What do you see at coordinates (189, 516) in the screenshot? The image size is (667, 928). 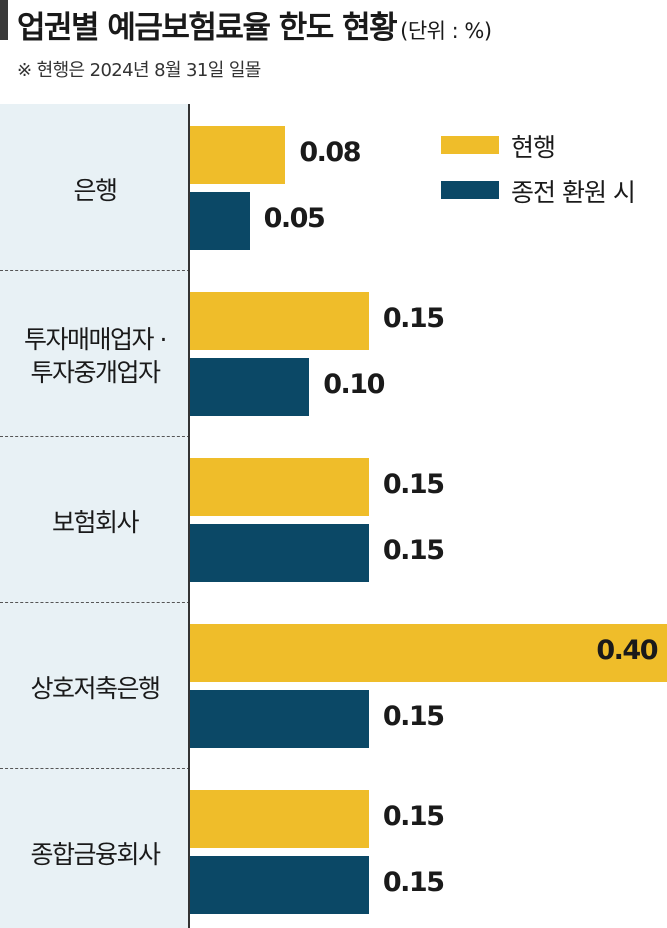 I see `category-axis-line` at bounding box center [189, 516].